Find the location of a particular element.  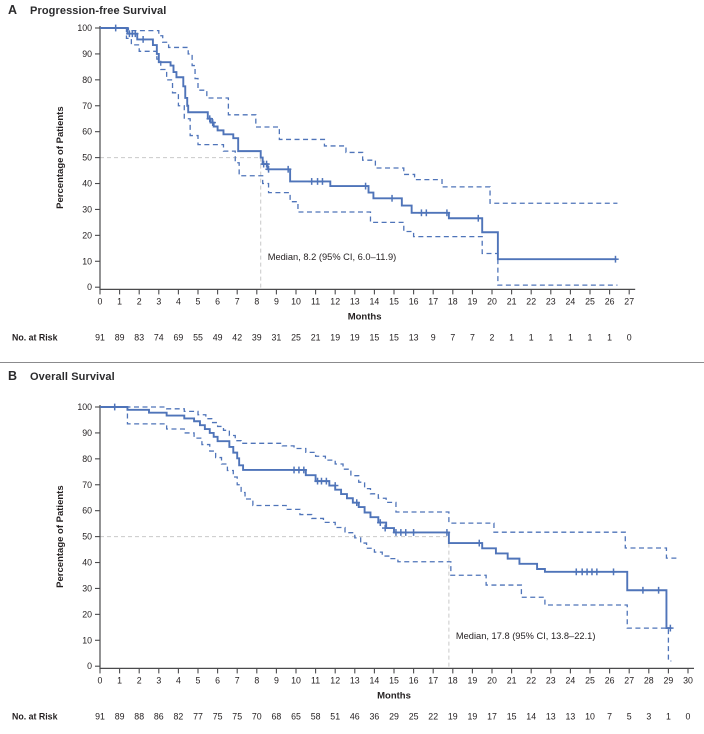

x-tick-label: 27 is located at coordinates (629, 301).